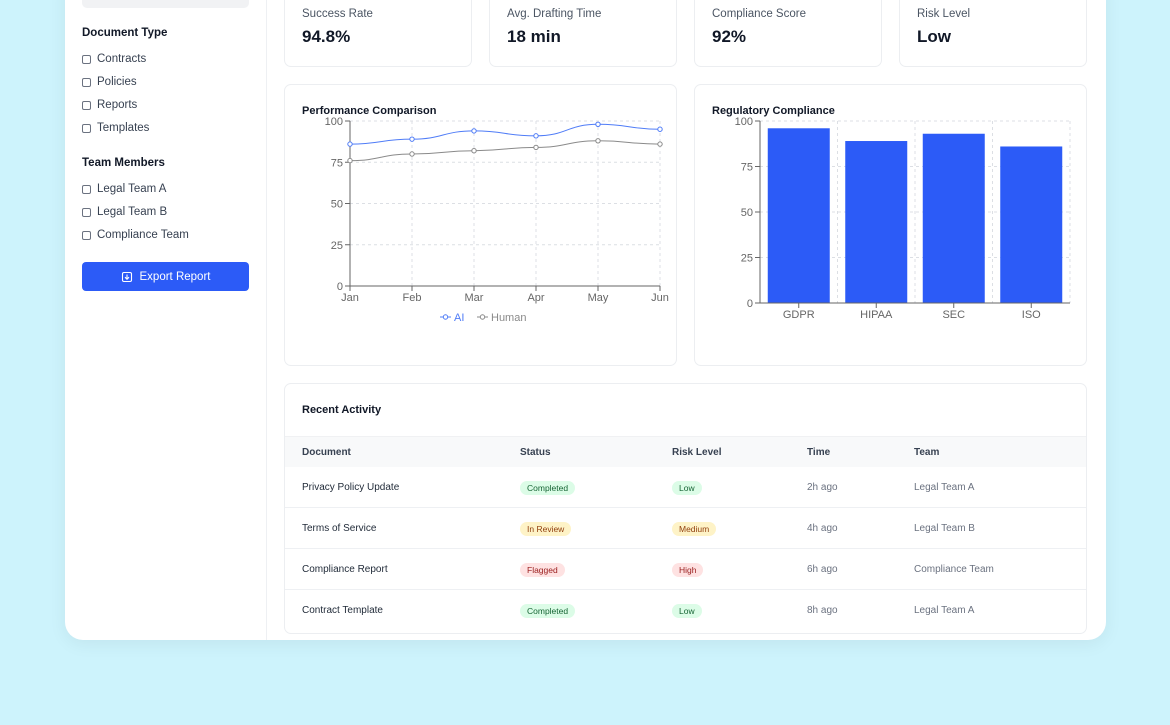 Image resolution: width=1170 pixels, height=725 pixels. Describe the element at coordinates (822, 528) in the screenshot. I see `time-cell: 4h ago` at that location.